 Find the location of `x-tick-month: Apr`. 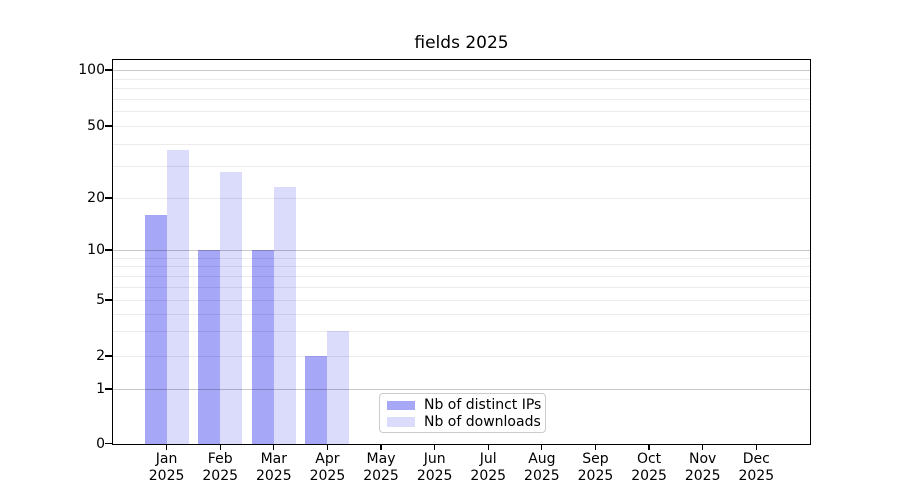

x-tick-month: Apr is located at coordinates (327, 459).